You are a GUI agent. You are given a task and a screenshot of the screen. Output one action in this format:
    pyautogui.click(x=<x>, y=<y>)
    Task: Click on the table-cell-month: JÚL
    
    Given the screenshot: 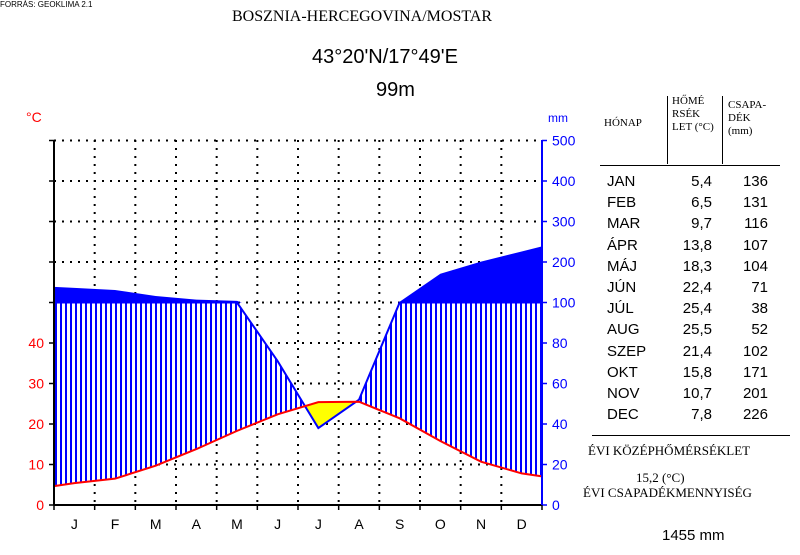 What is the action you would take?
    pyautogui.click(x=620, y=309)
    